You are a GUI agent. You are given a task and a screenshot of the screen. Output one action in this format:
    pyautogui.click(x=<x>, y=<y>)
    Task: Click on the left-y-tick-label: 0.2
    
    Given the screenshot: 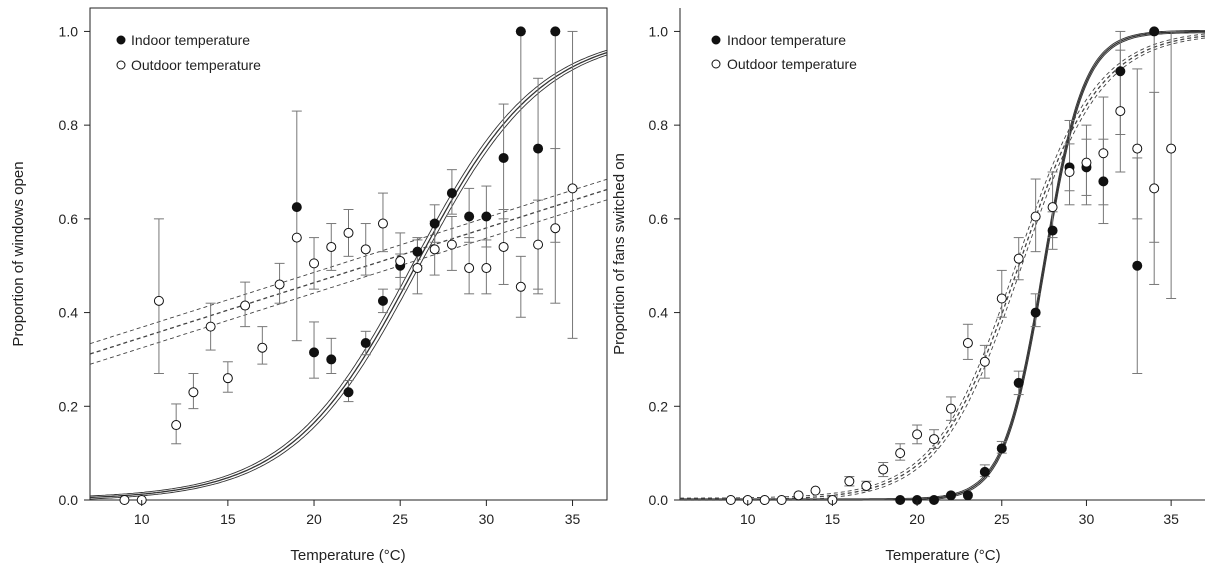 What is the action you would take?
    pyautogui.click(x=69, y=406)
    